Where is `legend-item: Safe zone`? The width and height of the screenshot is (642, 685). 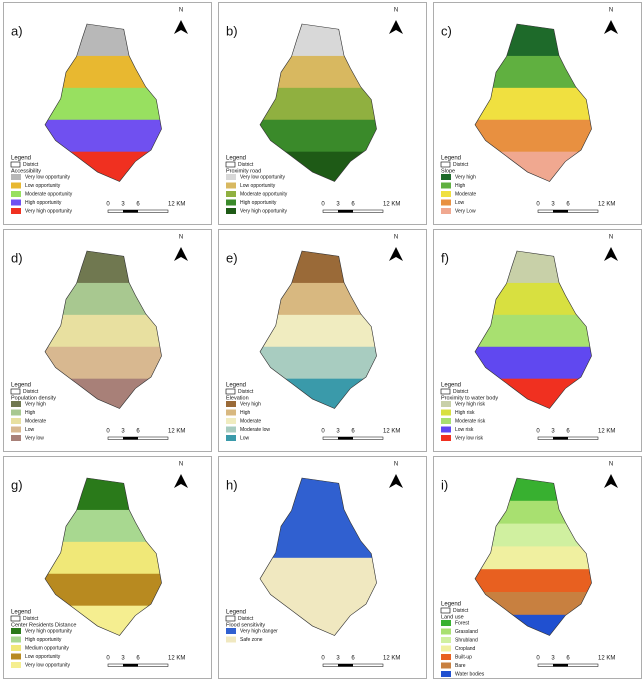 legend-item: Safe zone is located at coordinates (251, 640).